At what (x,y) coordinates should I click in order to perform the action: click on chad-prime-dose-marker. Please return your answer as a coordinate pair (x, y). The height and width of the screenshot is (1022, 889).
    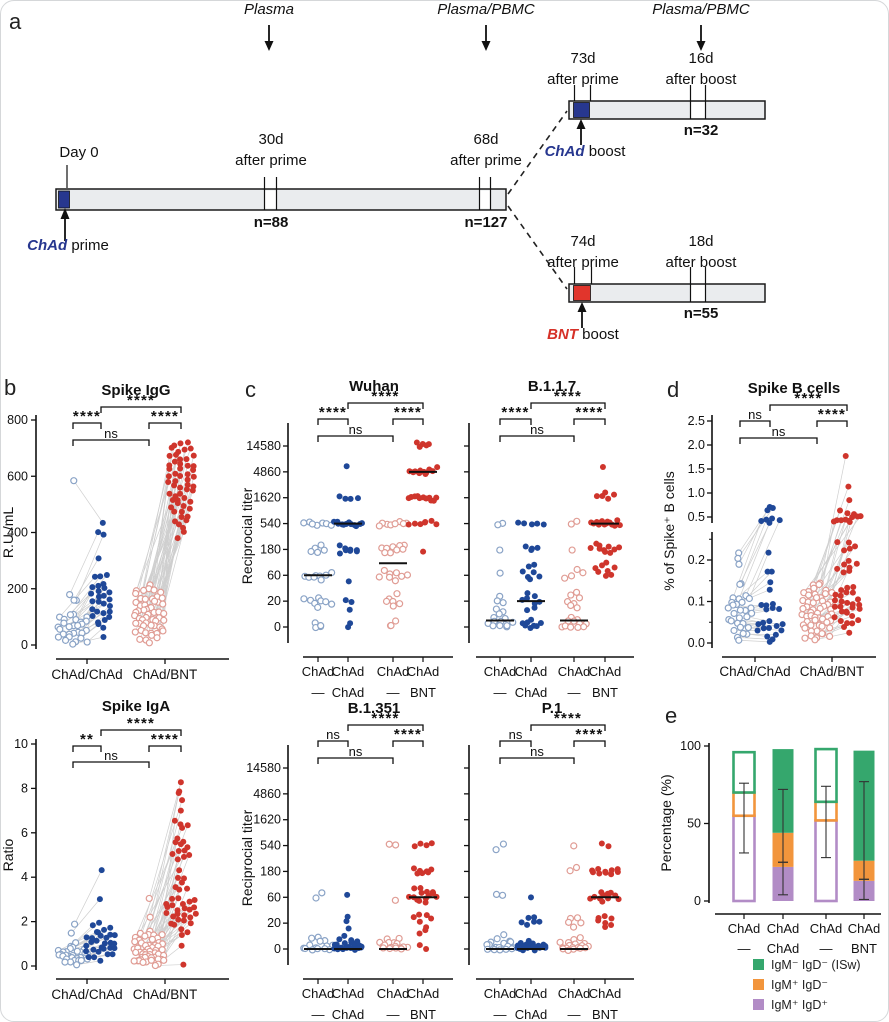
    Looking at the image, I should click on (64, 199).